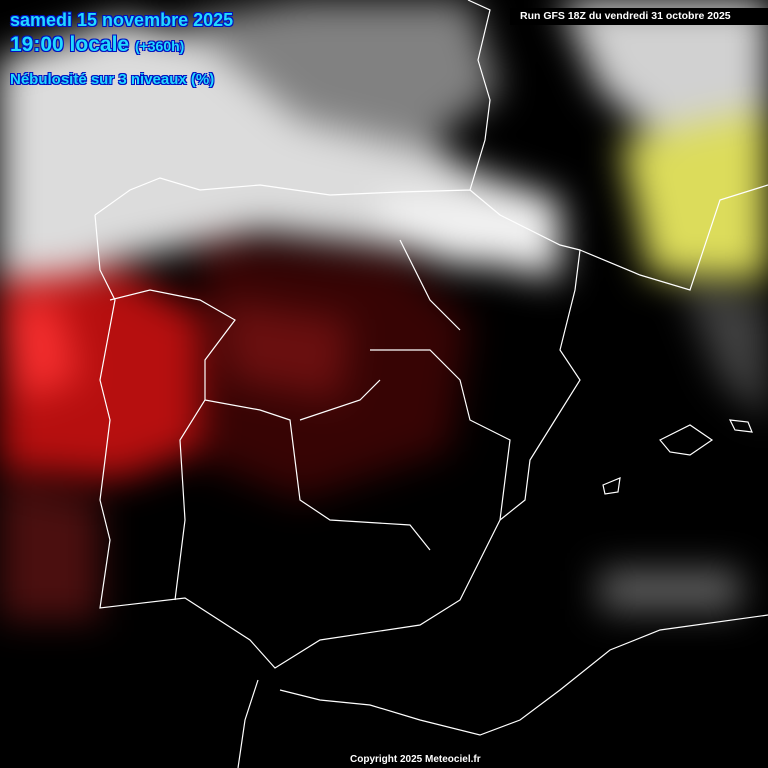  I want to click on copyright: Copyright 2025 Meteociel.fr, so click(415, 759).